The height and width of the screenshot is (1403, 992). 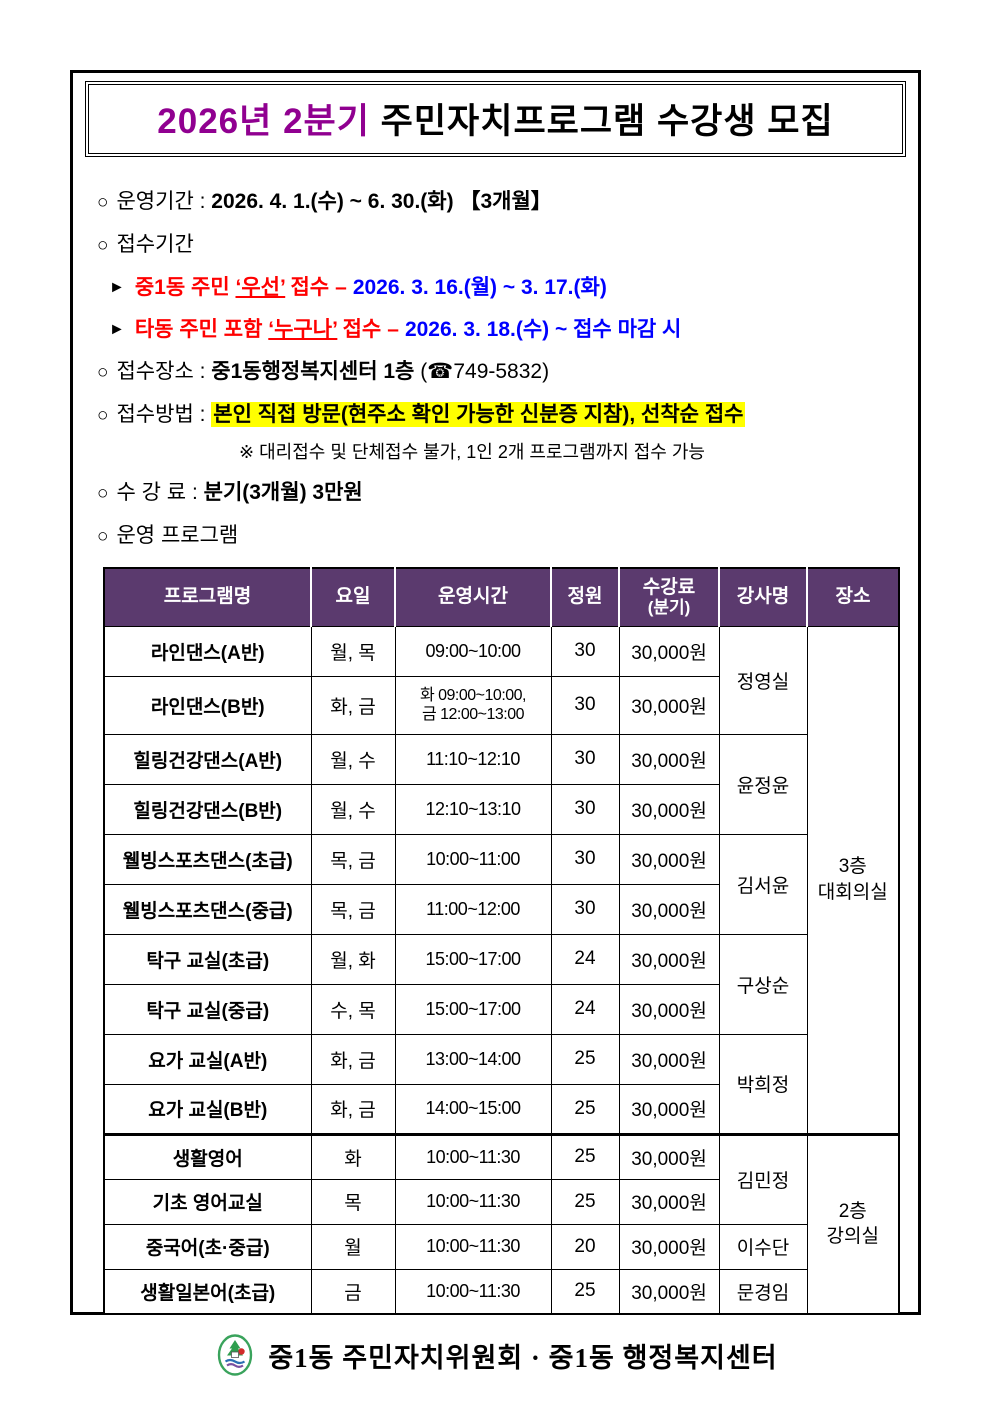 What do you see at coordinates (155, 244) in the screenshot?
I see `reception-period-label: 접수기간` at bounding box center [155, 244].